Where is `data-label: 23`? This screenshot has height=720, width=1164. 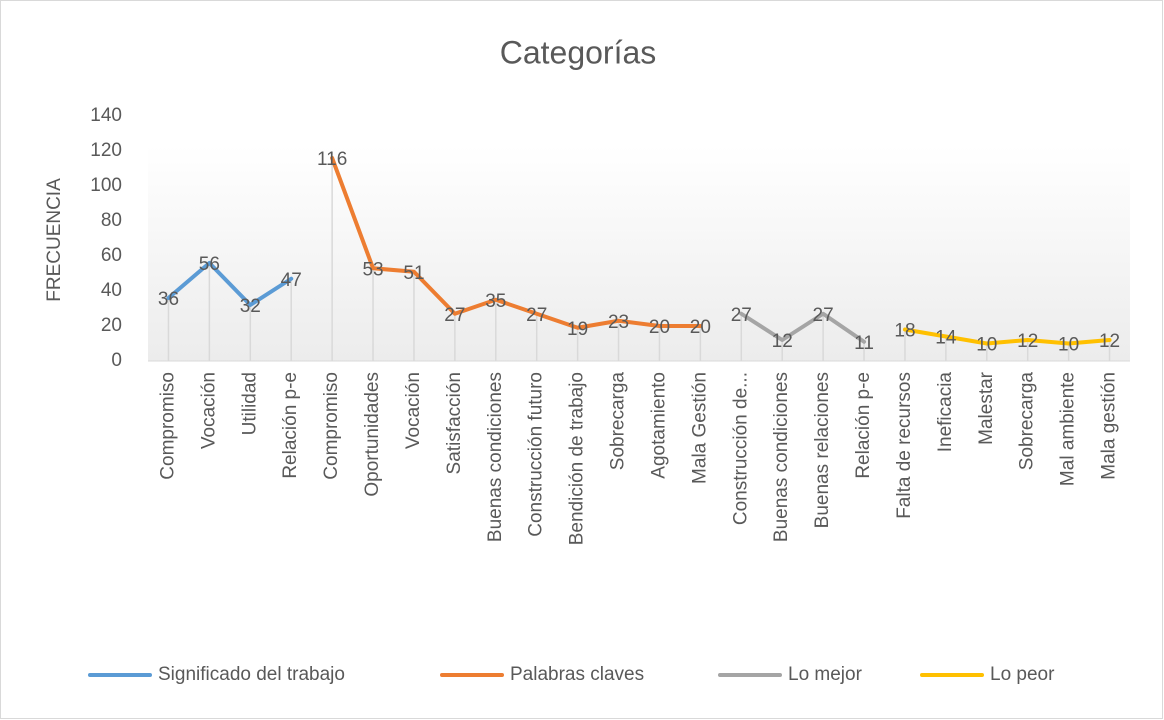
data-label: 23 is located at coordinates (618, 322).